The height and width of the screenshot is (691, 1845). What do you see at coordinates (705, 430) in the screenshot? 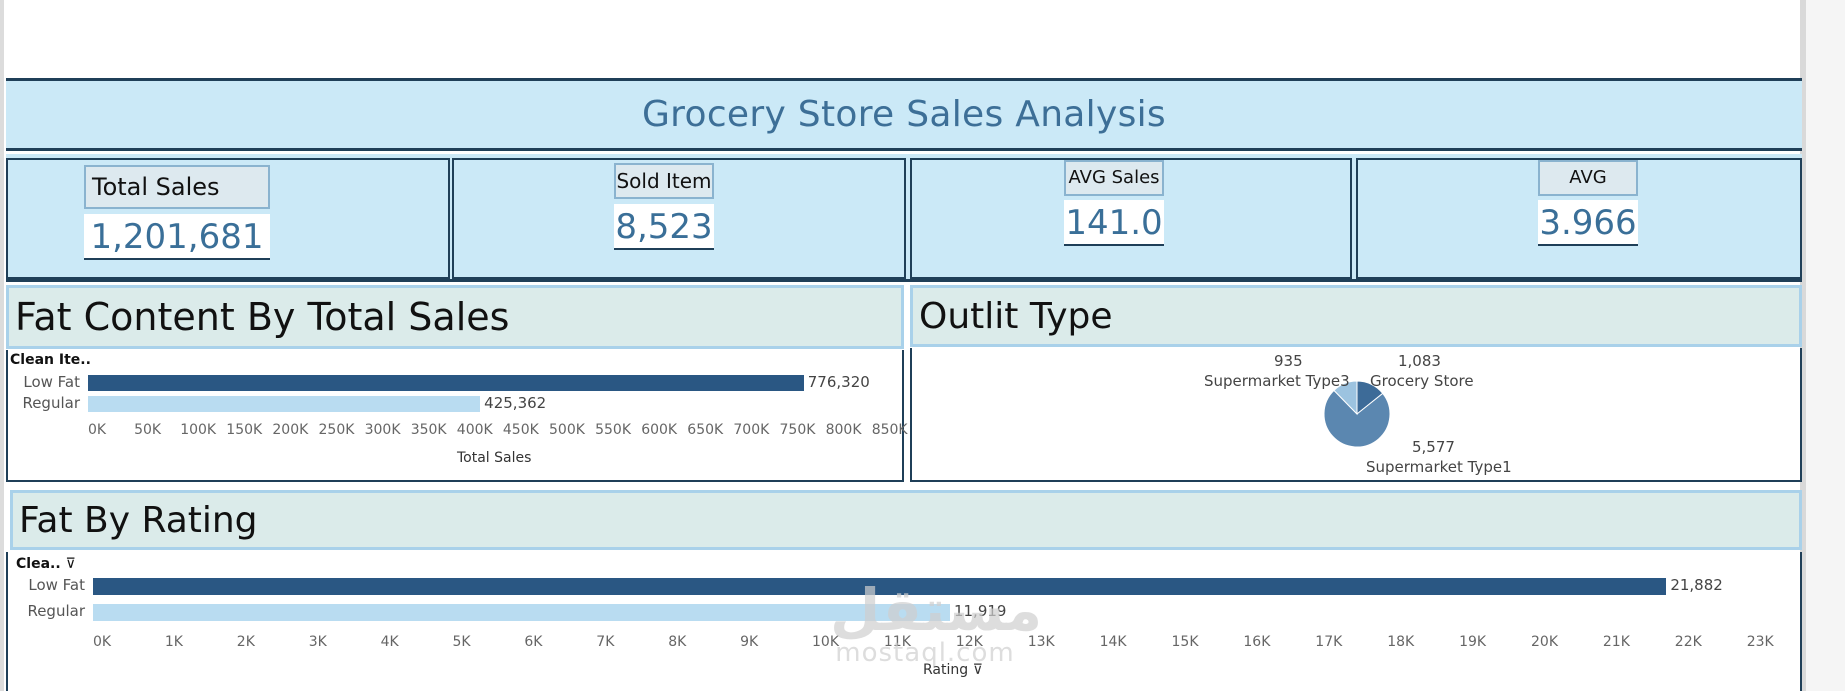
I see `x-tick-label: 650K` at bounding box center [705, 430].